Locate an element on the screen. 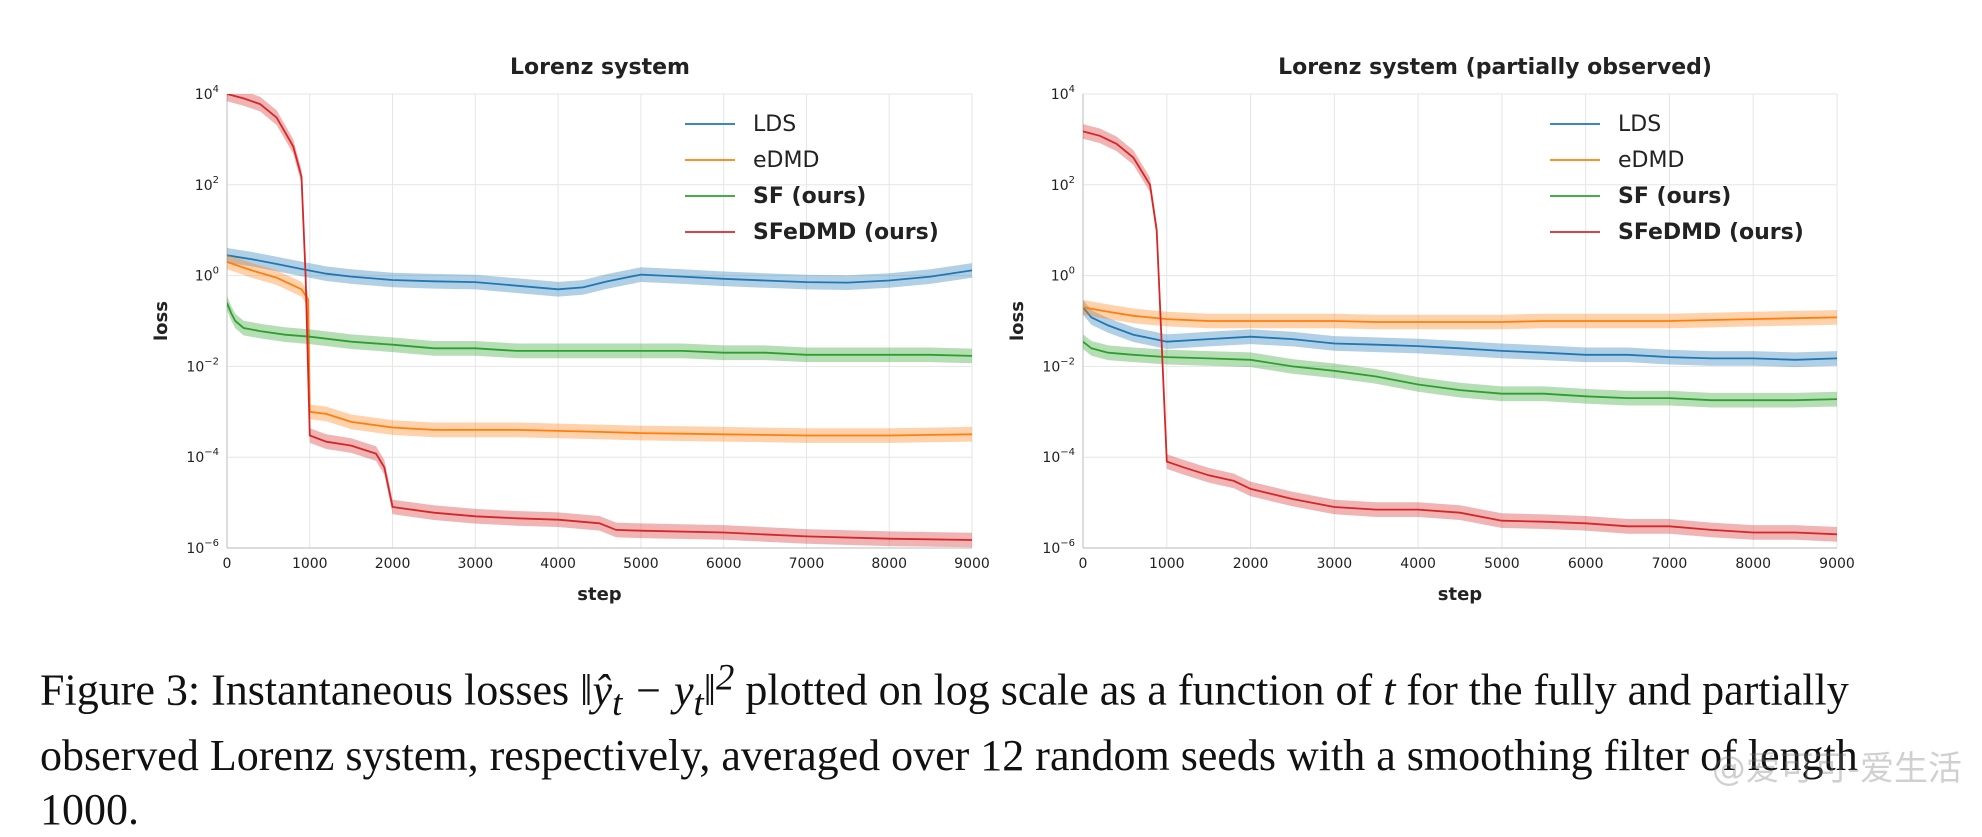  series-line-edmd is located at coordinates (1460, 314).